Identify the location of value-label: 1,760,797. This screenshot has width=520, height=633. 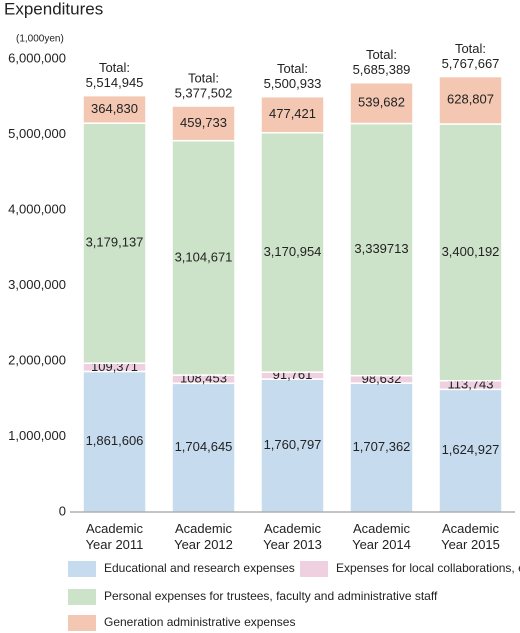
(293, 444).